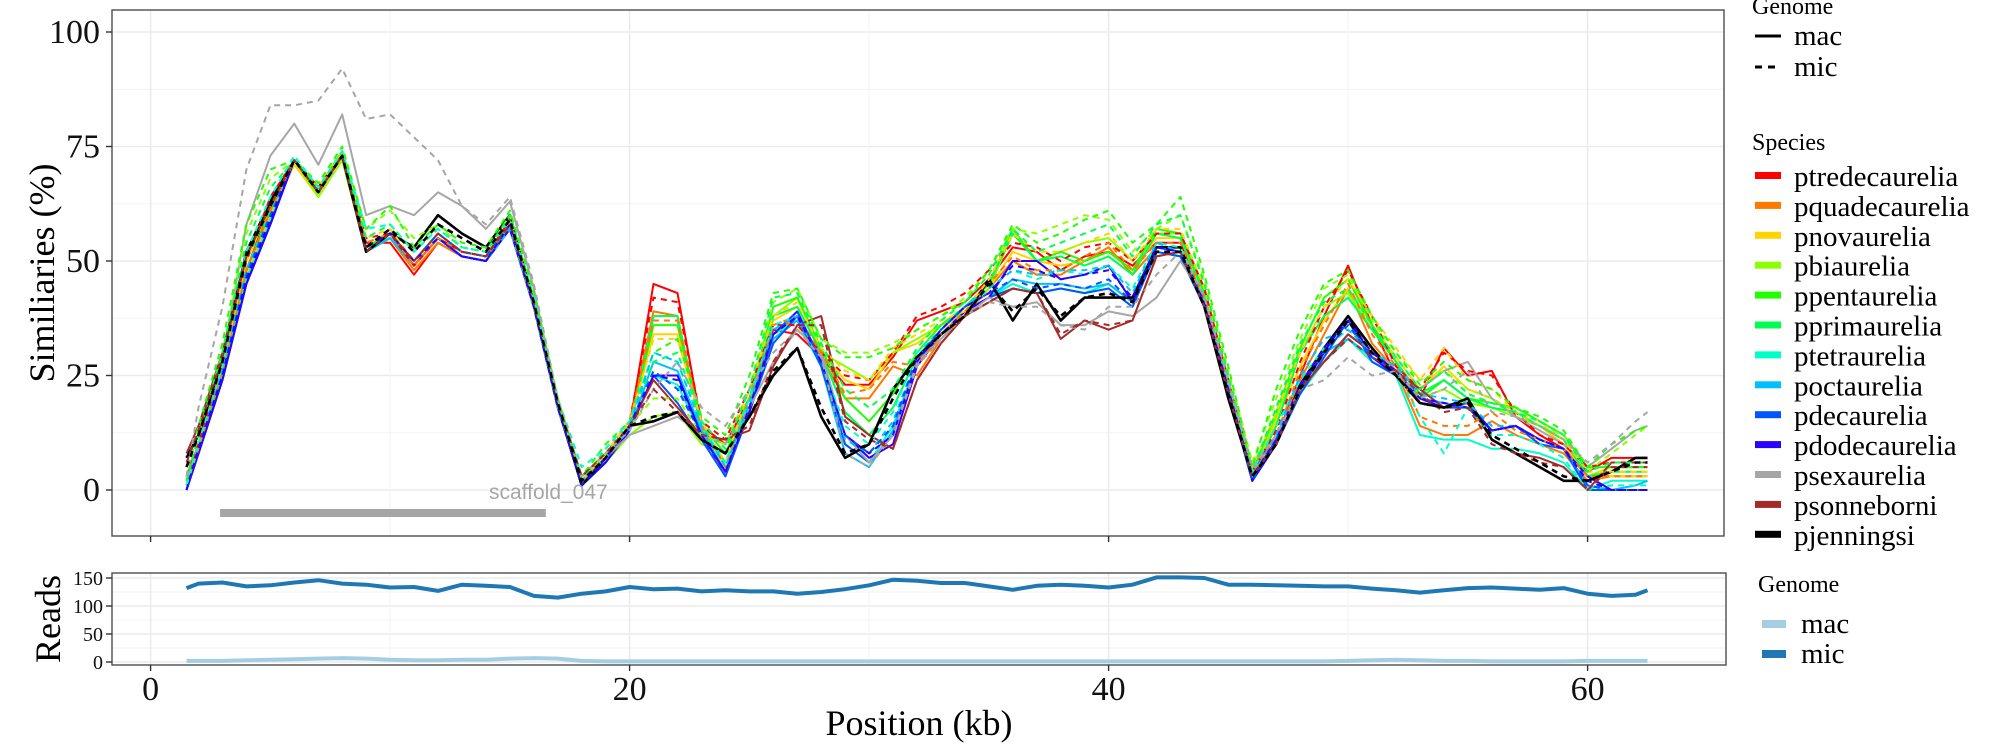 This screenshot has width=2000, height=750. I want to click on legend-key-ptetraurelia, so click(1768, 355).